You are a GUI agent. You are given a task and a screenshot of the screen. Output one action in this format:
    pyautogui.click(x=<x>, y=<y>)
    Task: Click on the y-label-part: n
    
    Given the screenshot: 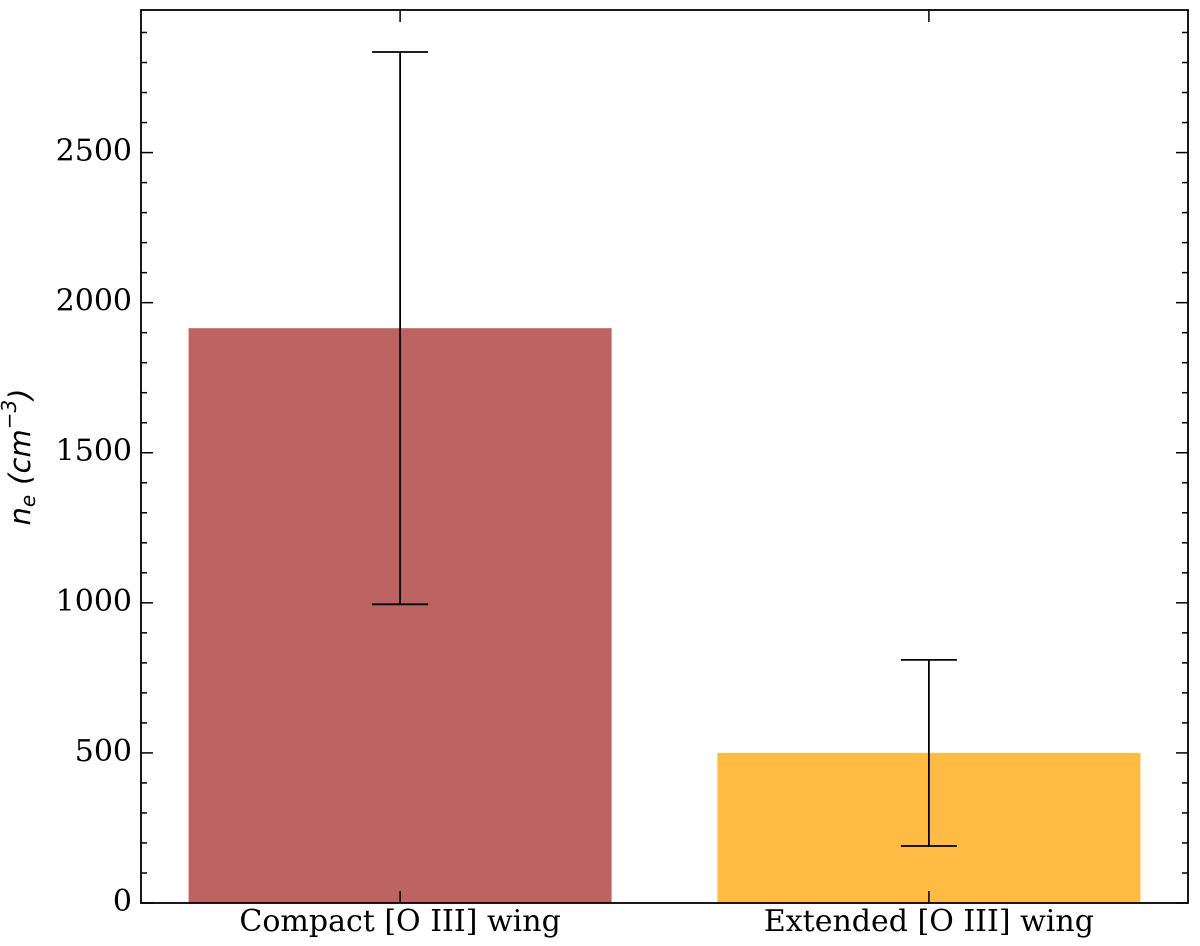 What is the action you would take?
    pyautogui.click(x=20, y=516)
    